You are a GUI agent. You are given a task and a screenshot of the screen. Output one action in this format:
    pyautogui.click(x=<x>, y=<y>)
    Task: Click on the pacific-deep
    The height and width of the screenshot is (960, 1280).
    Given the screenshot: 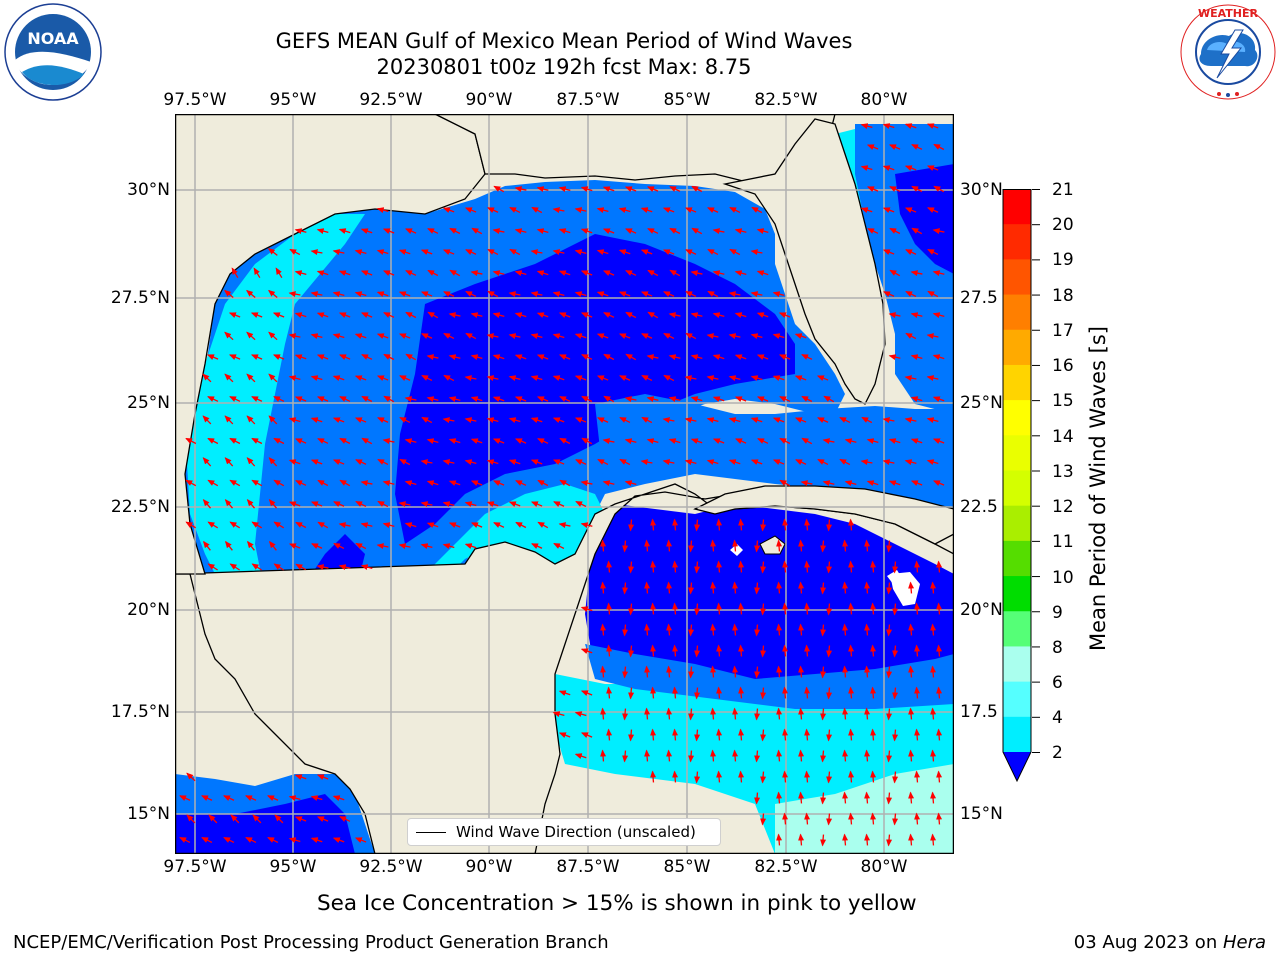 What is the action you would take?
    pyautogui.click(x=265, y=824)
    